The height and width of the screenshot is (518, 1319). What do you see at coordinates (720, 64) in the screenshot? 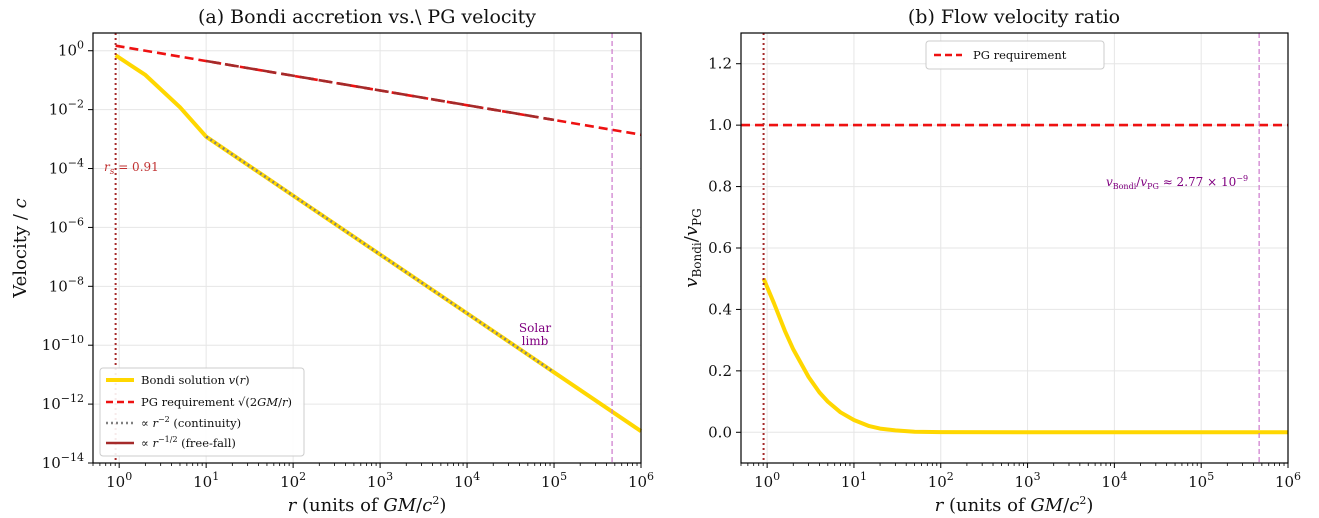
I see `y-tick-label: 1.2` at bounding box center [720, 64].